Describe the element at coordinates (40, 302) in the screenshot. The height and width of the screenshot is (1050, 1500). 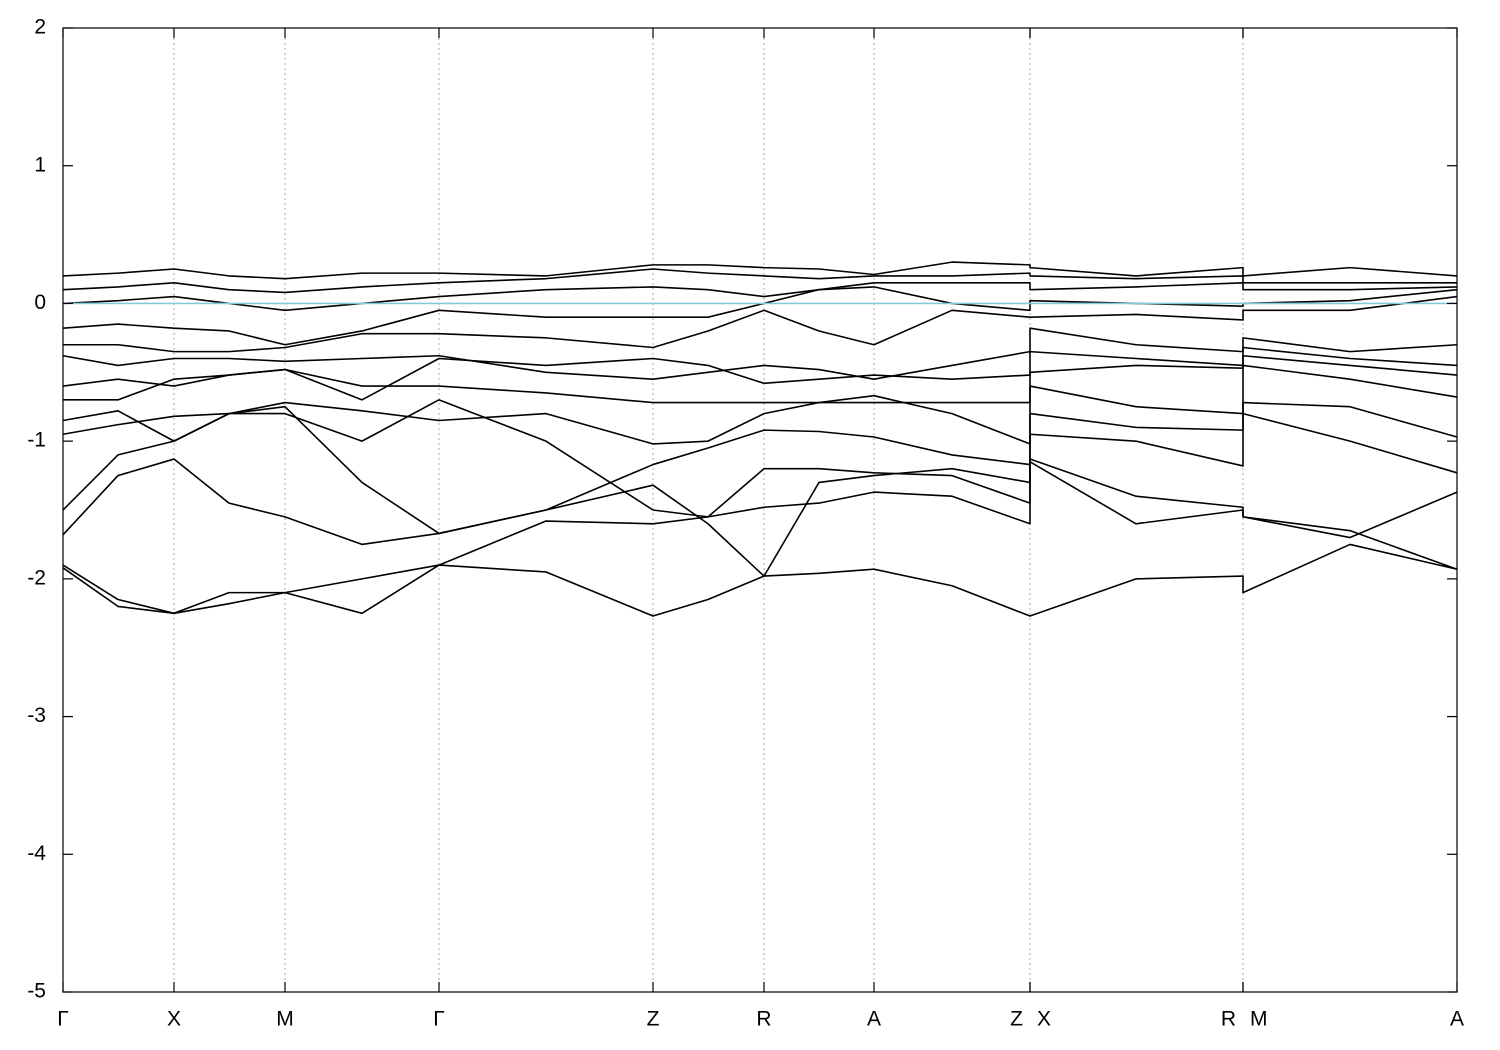
I see `y-tick-label: 0` at that location.